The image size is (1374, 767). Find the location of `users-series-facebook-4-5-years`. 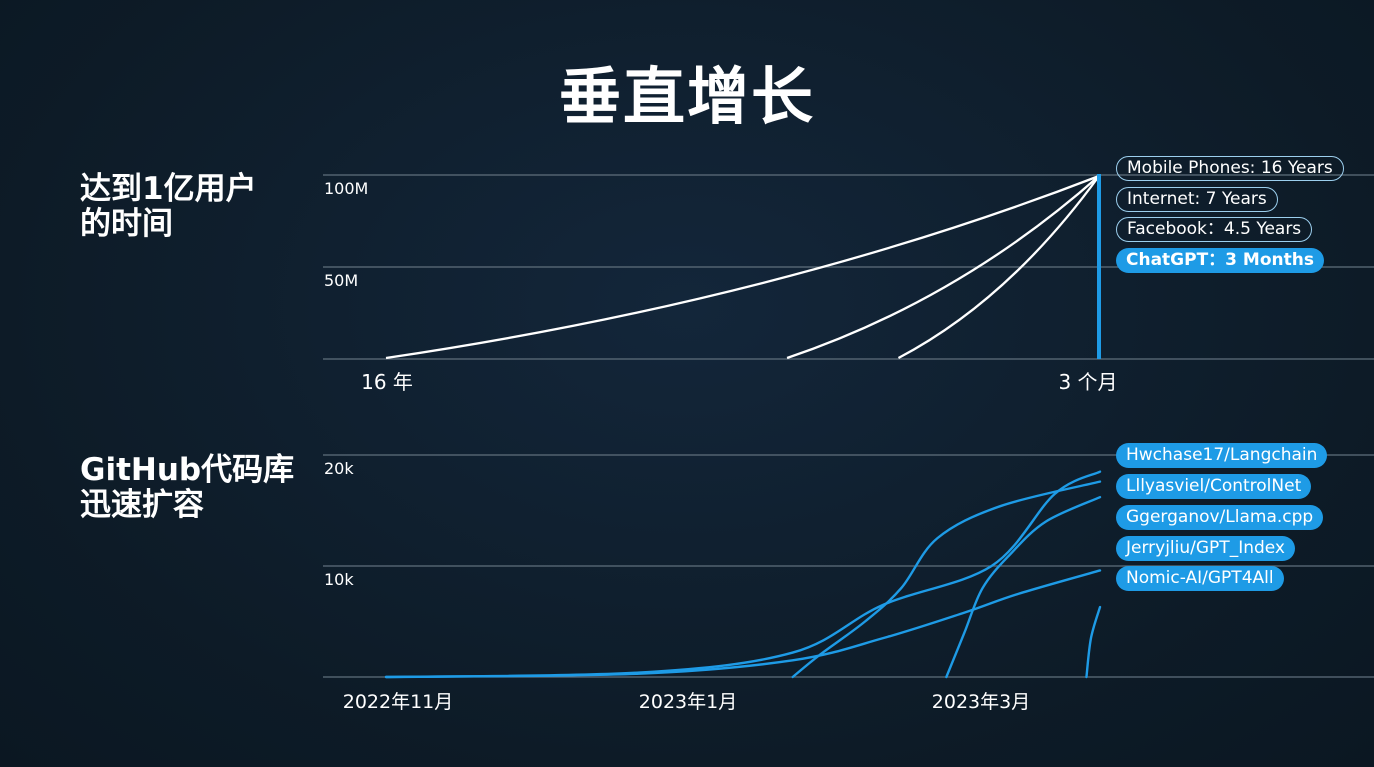

users-series-facebook-4-5-years is located at coordinates (998, 267).